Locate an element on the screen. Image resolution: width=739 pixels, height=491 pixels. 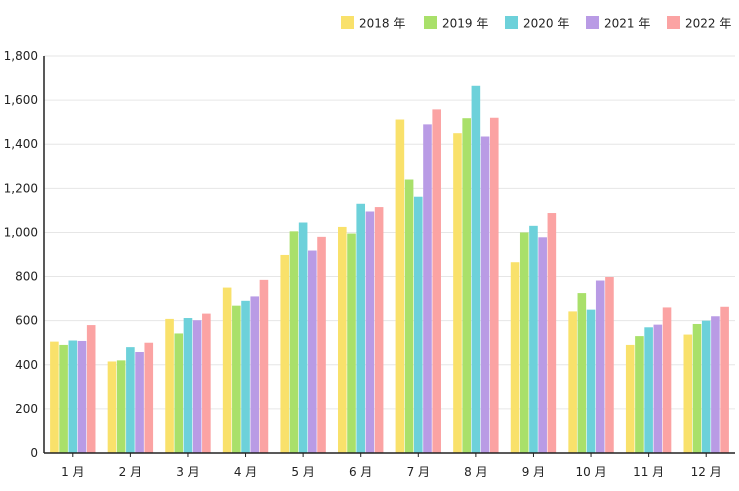
legend: 2018 年 2019 年 2020 年 2021 年 2022 年 is located at coordinates (536, 23).